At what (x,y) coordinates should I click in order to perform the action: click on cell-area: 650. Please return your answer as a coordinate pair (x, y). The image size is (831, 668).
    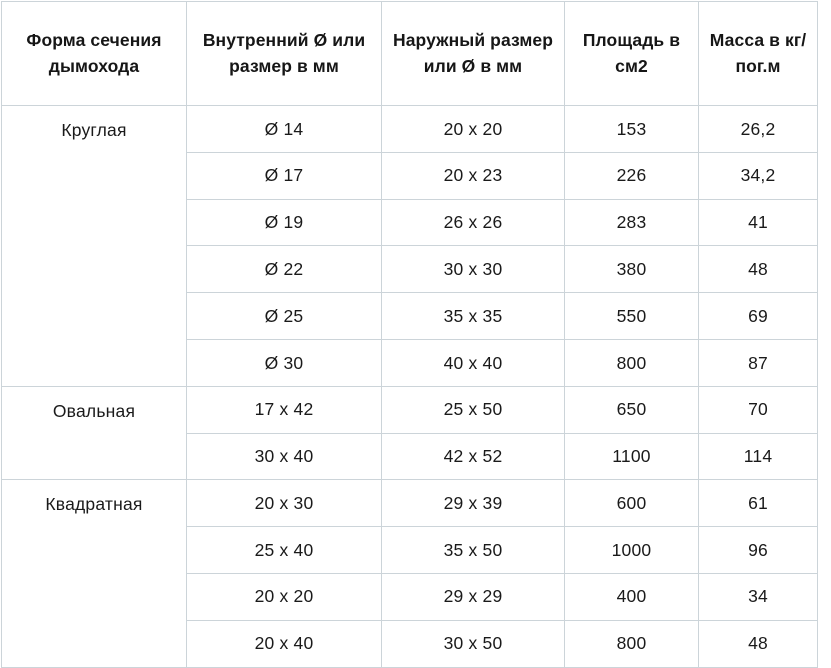
    Looking at the image, I should click on (631, 409).